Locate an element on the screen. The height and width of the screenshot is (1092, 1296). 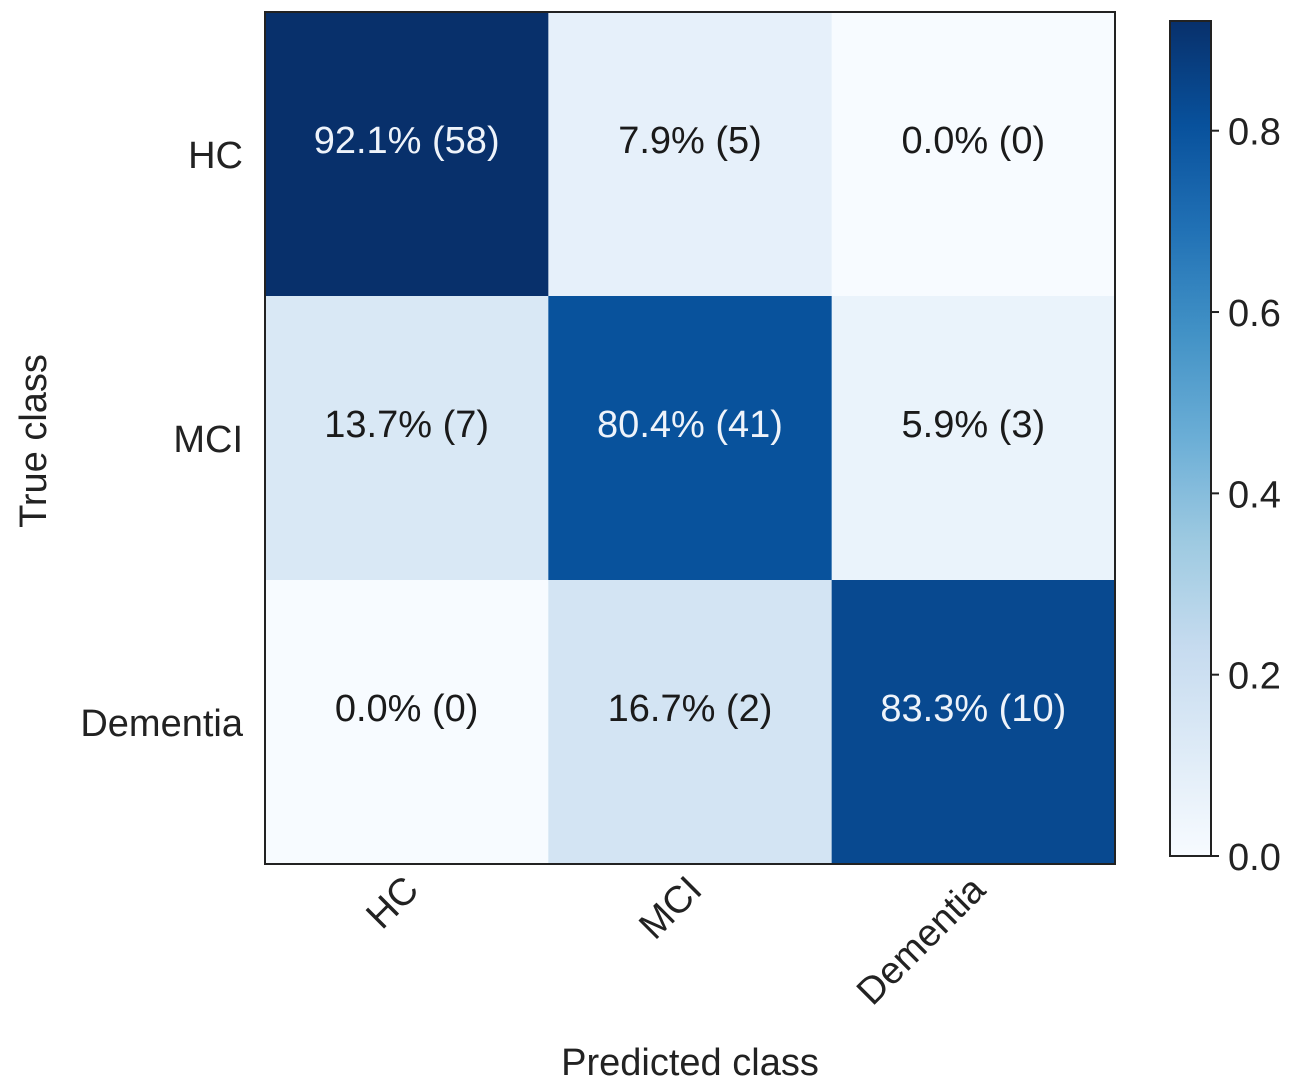
x-tick-label-1: MCI is located at coordinates (670, 908).